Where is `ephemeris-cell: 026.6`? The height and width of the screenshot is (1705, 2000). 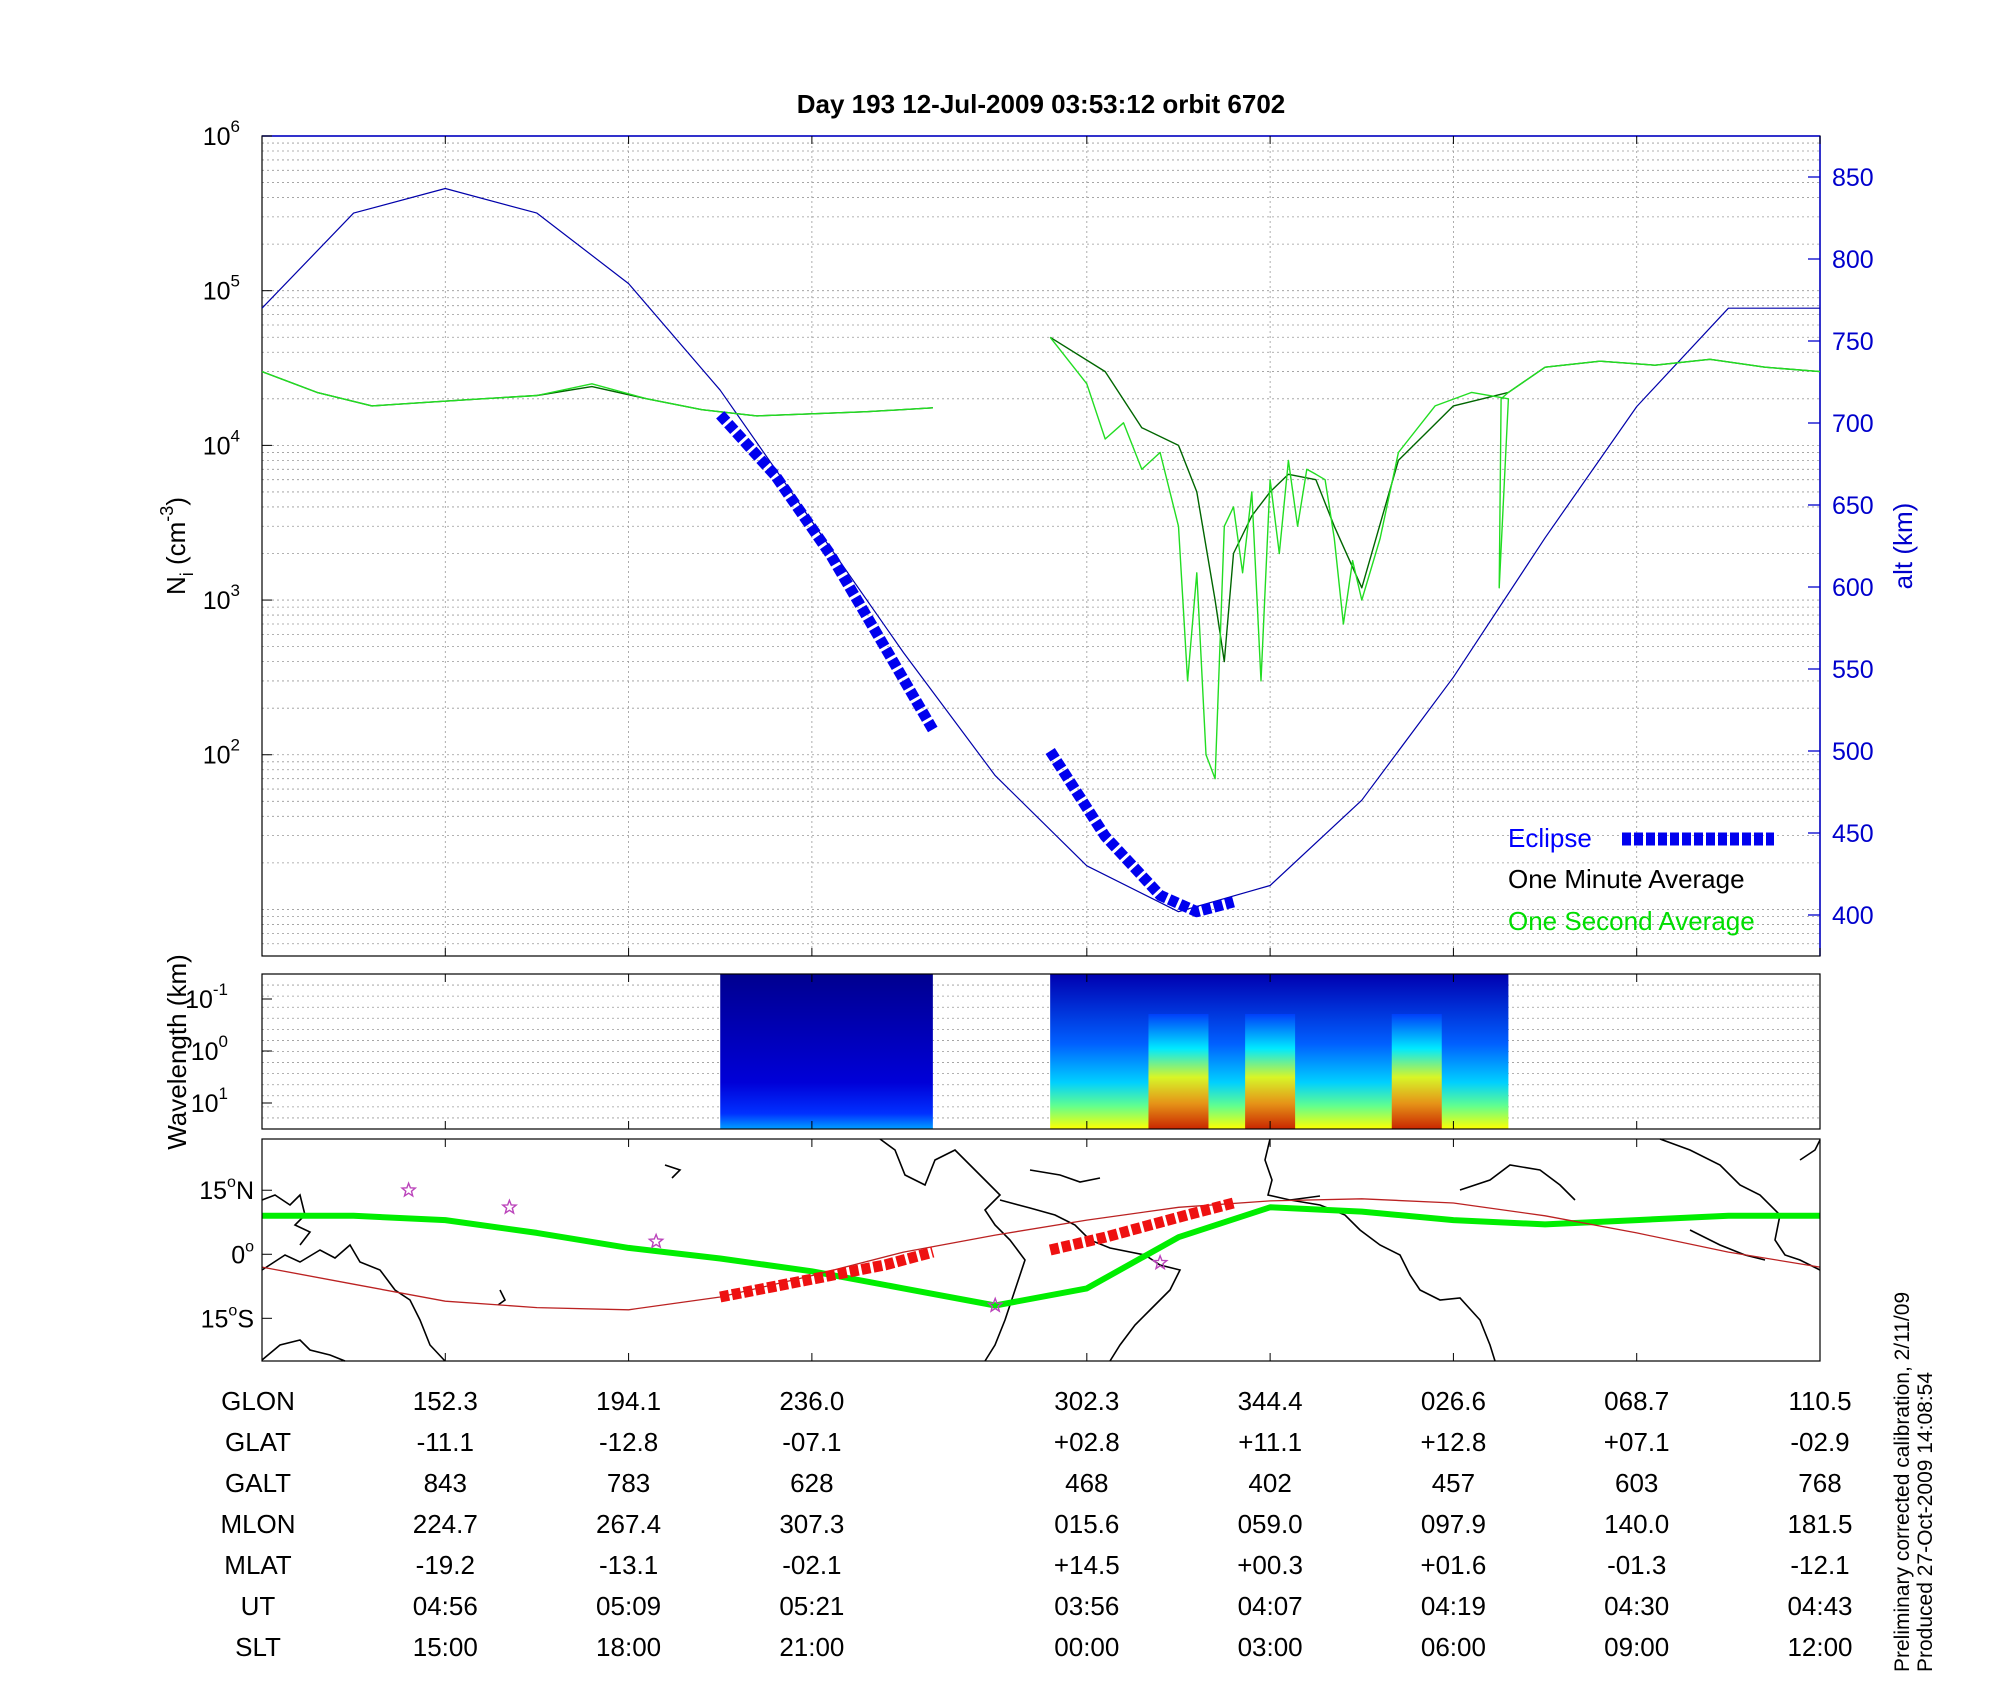 ephemeris-cell: 026.6 is located at coordinates (1453, 1401).